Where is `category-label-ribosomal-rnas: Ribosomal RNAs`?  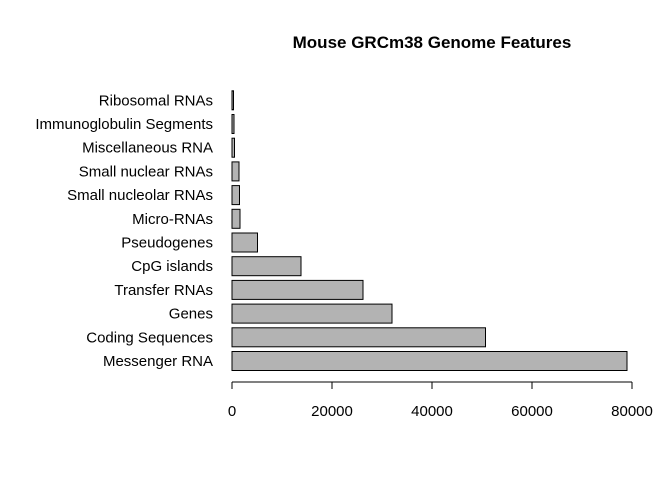 category-label-ribosomal-rnas: Ribosomal RNAs is located at coordinates (156, 100).